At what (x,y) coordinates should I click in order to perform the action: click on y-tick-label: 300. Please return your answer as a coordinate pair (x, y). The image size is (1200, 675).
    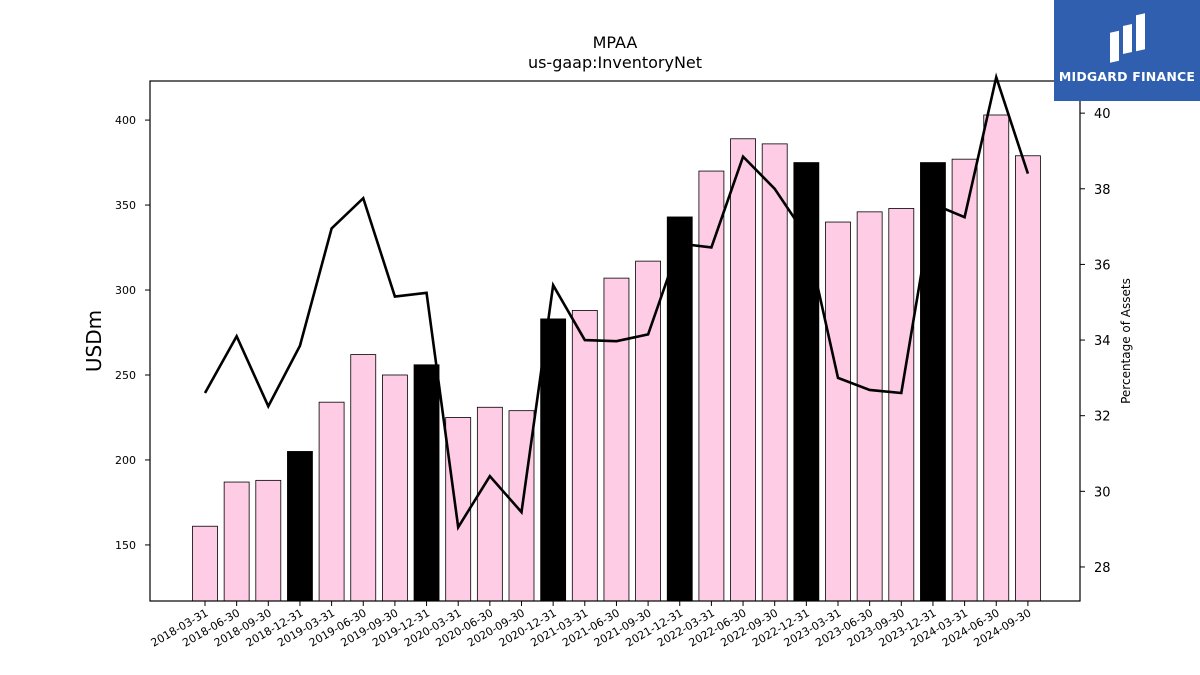
    Looking at the image, I should click on (125, 290).